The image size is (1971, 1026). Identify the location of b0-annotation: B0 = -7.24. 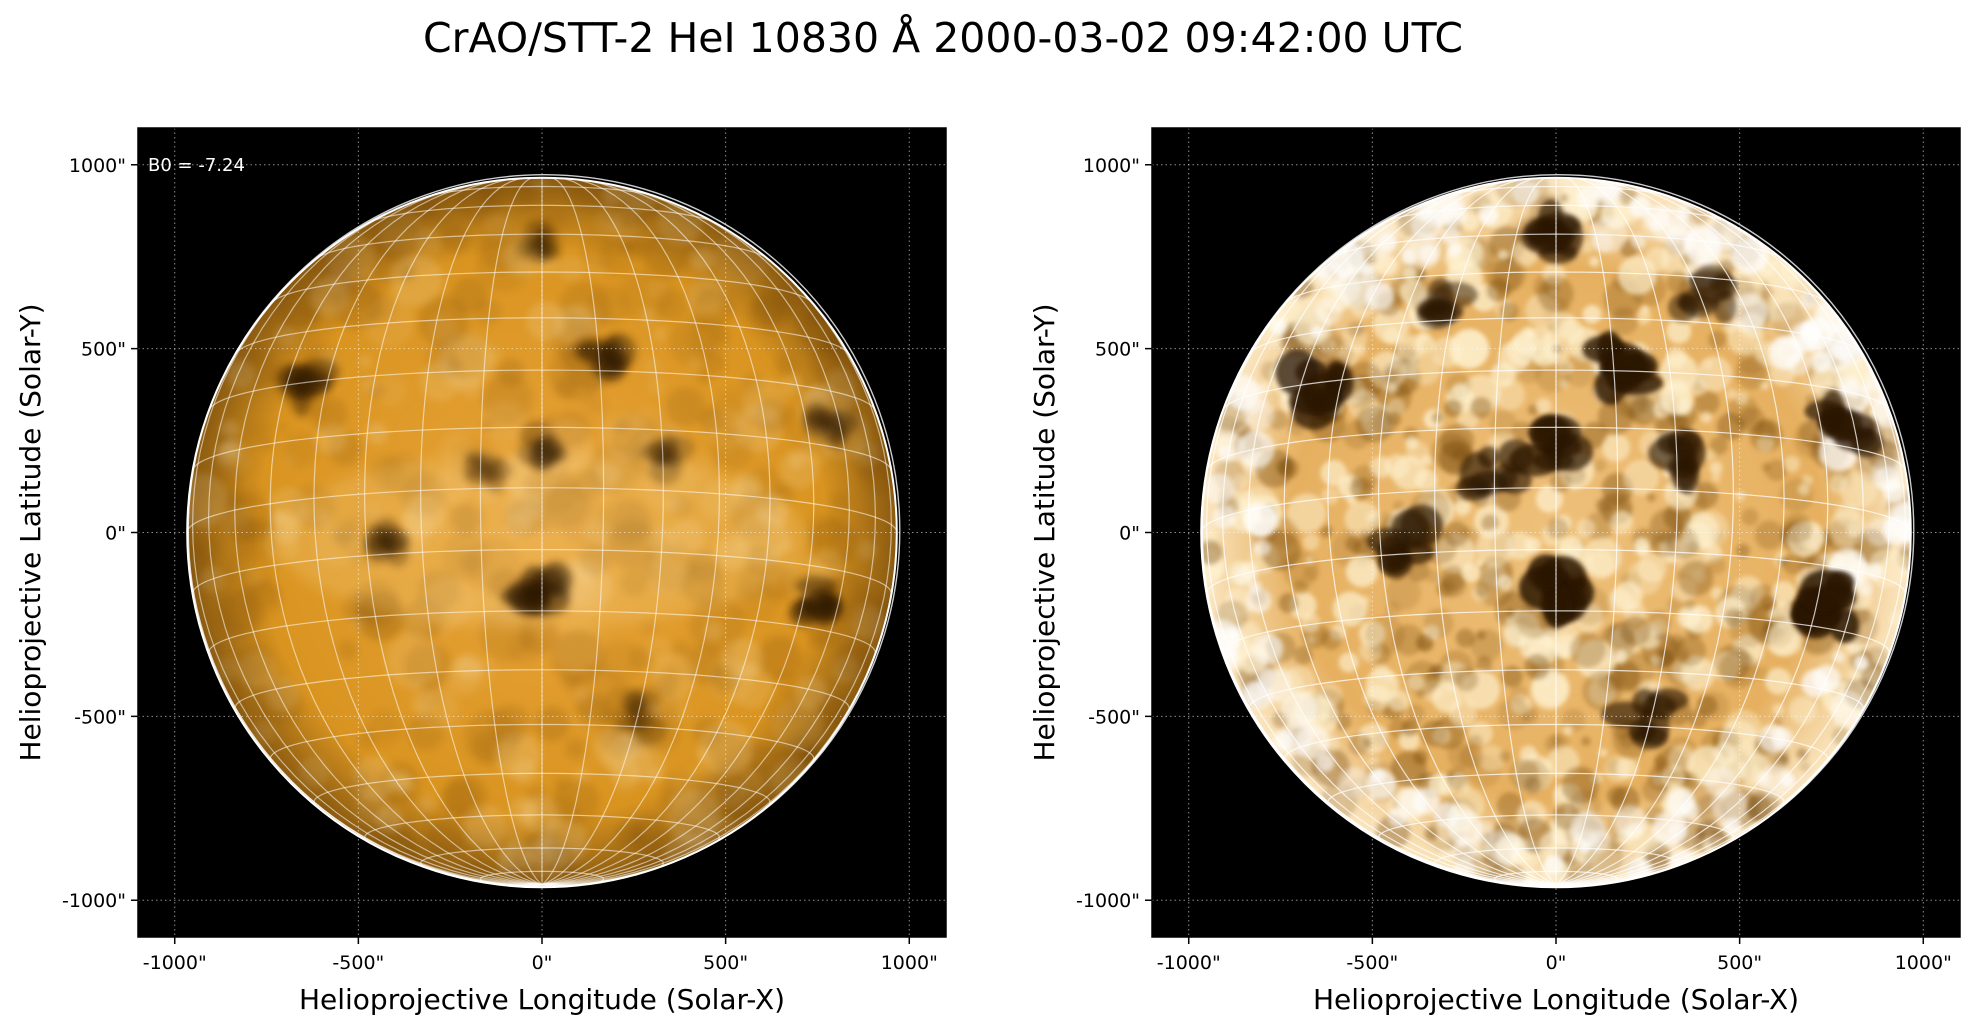
(196, 165).